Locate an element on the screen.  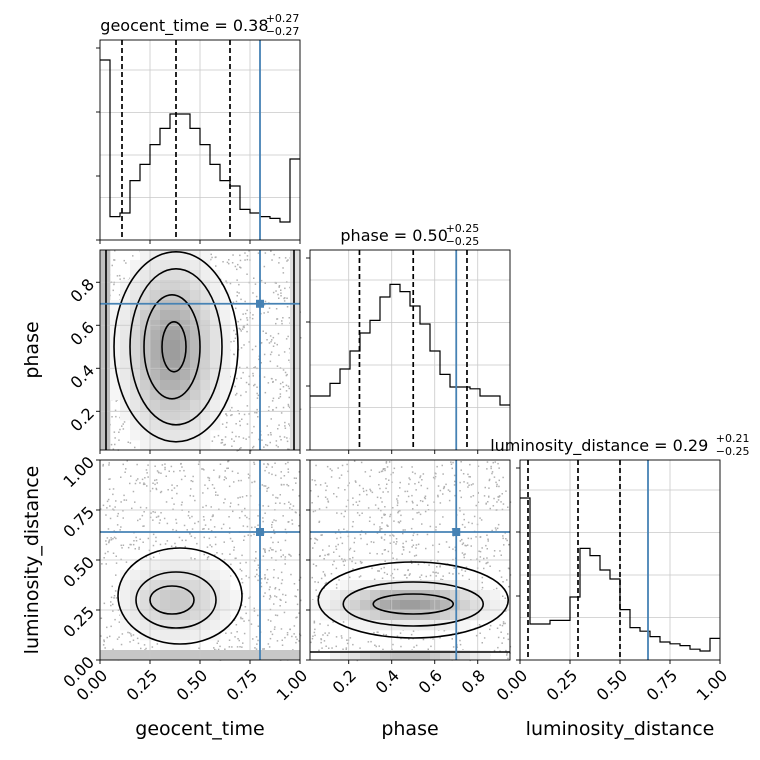
contour-phase-luminosity-distance is located at coordinates (413, 604).